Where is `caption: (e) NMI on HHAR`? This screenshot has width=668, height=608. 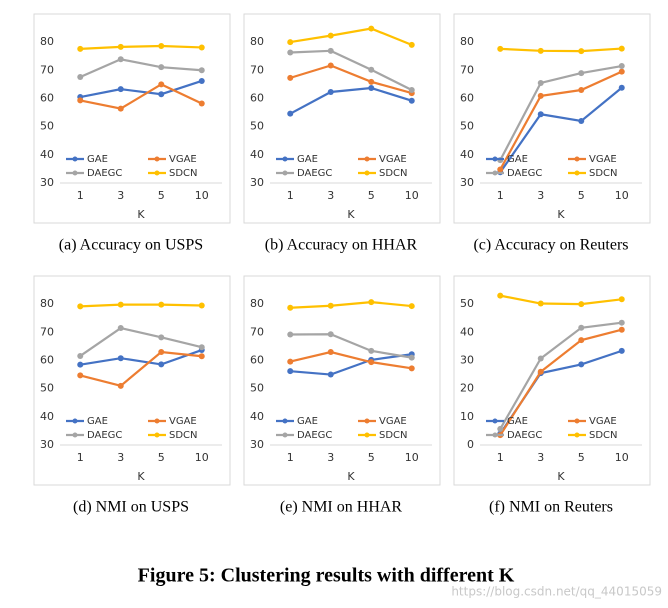
caption: (e) NMI on HHAR is located at coordinates (341, 507).